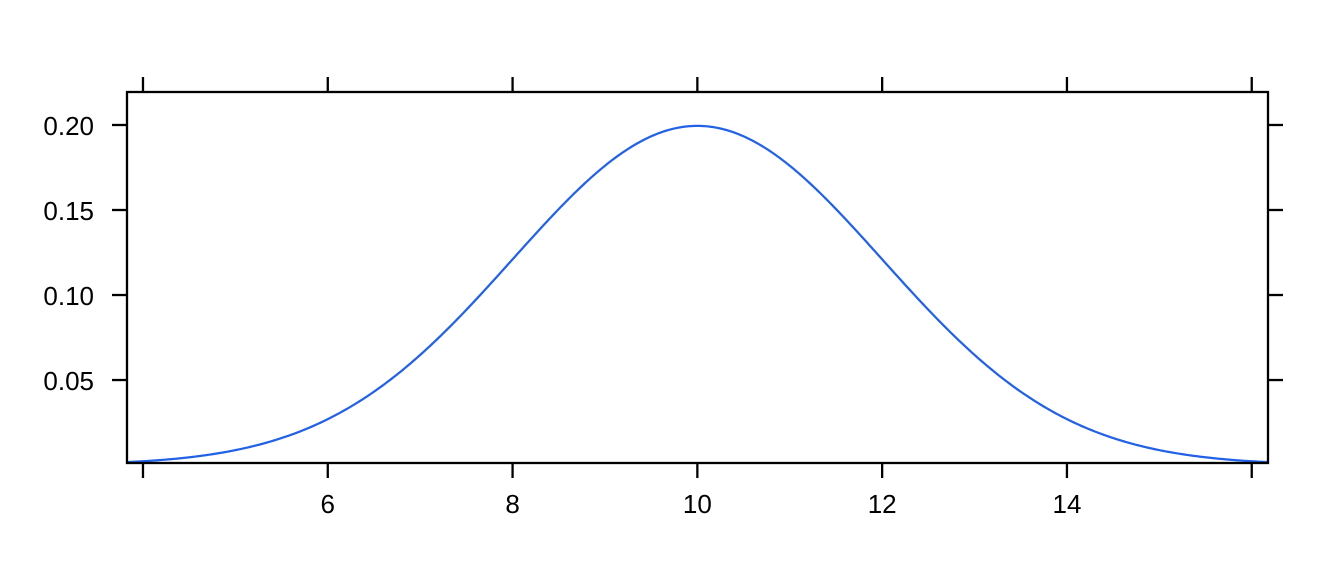 The height and width of the screenshot is (576, 1344). I want to click on x-tick-label: 10, so click(697, 504).